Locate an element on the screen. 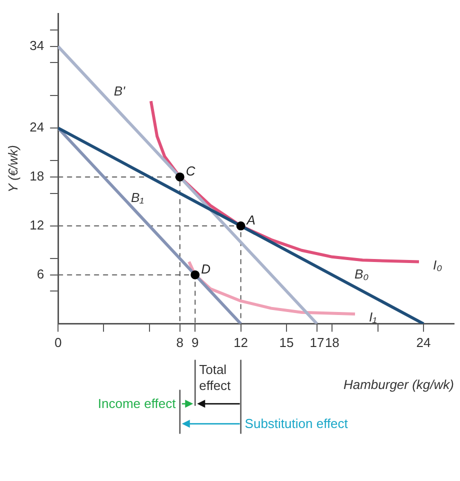  x-tick-label: 9 is located at coordinates (195, 342).